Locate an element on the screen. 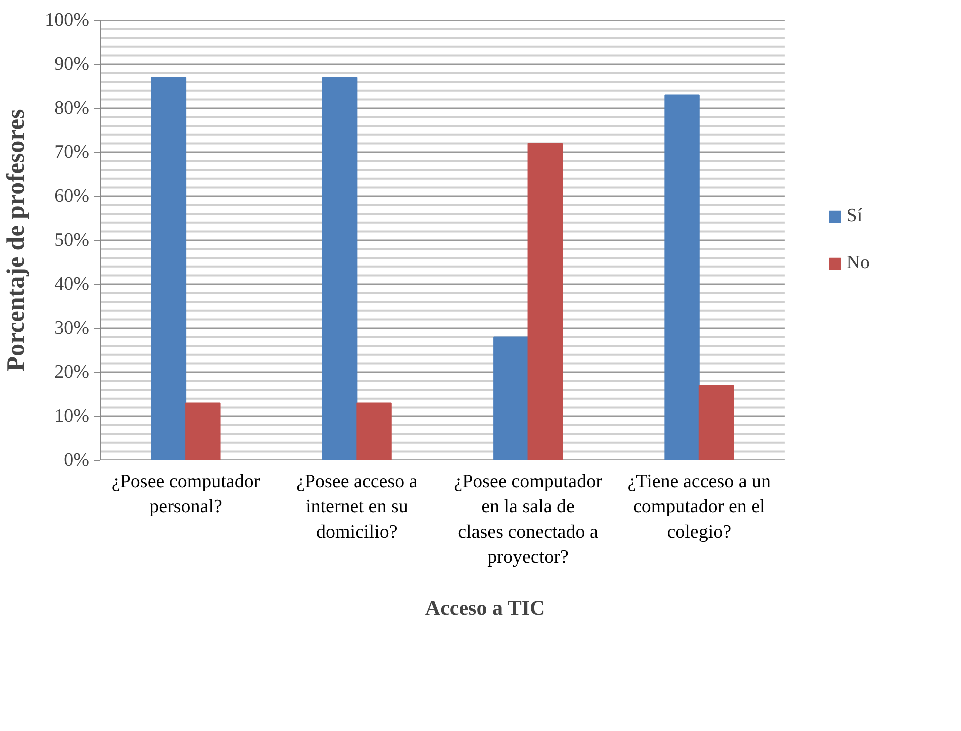 This screenshot has height=731, width=961. x-axis-title: Acceso a TIC is located at coordinates (485, 608).